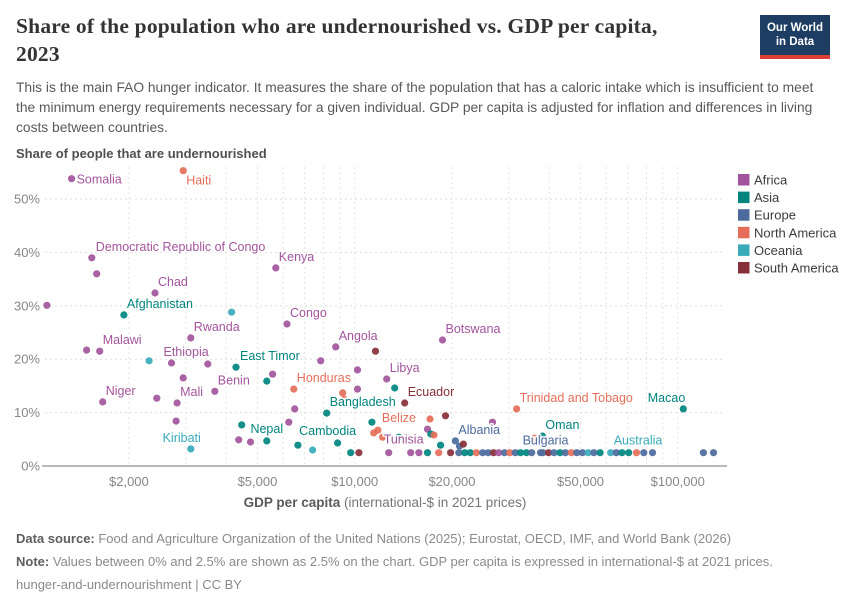 The height and width of the screenshot is (600, 850). What do you see at coordinates (759, 197) in the screenshot?
I see `legend-item-asia: Asia` at bounding box center [759, 197].